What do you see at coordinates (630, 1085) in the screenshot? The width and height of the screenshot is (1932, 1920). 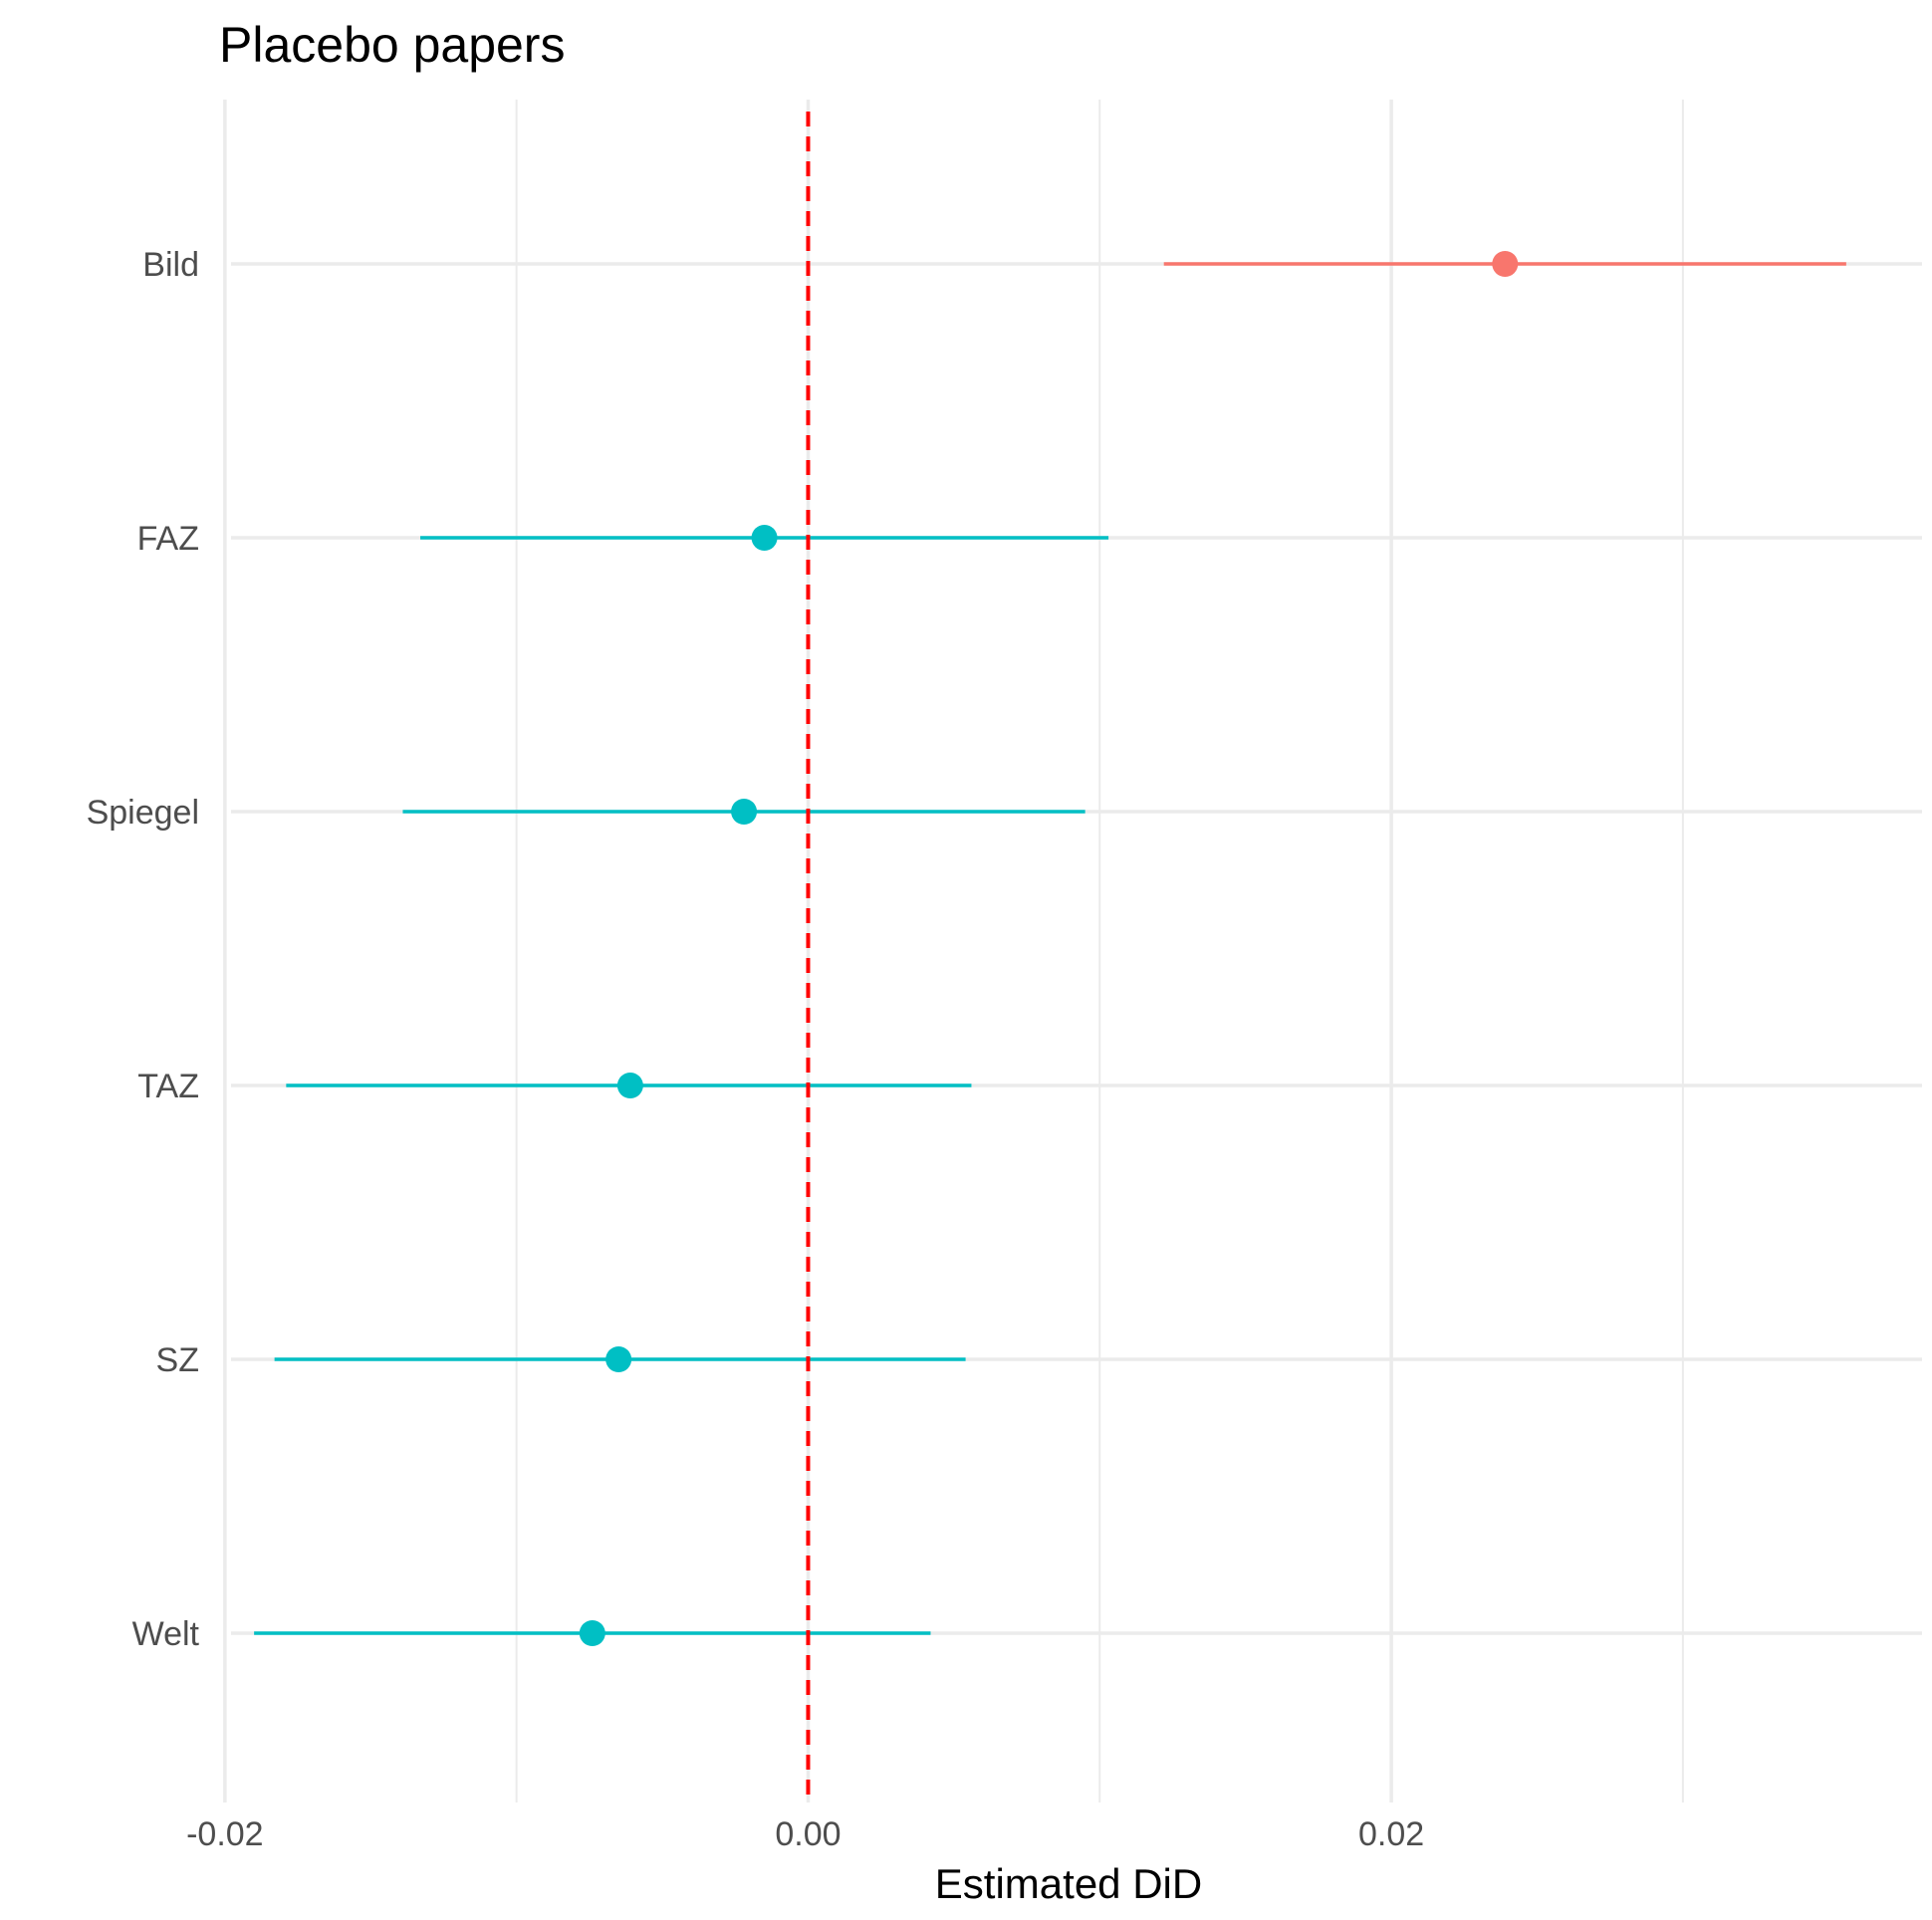 I see `estimate-point-taz` at bounding box center [630, 1085].